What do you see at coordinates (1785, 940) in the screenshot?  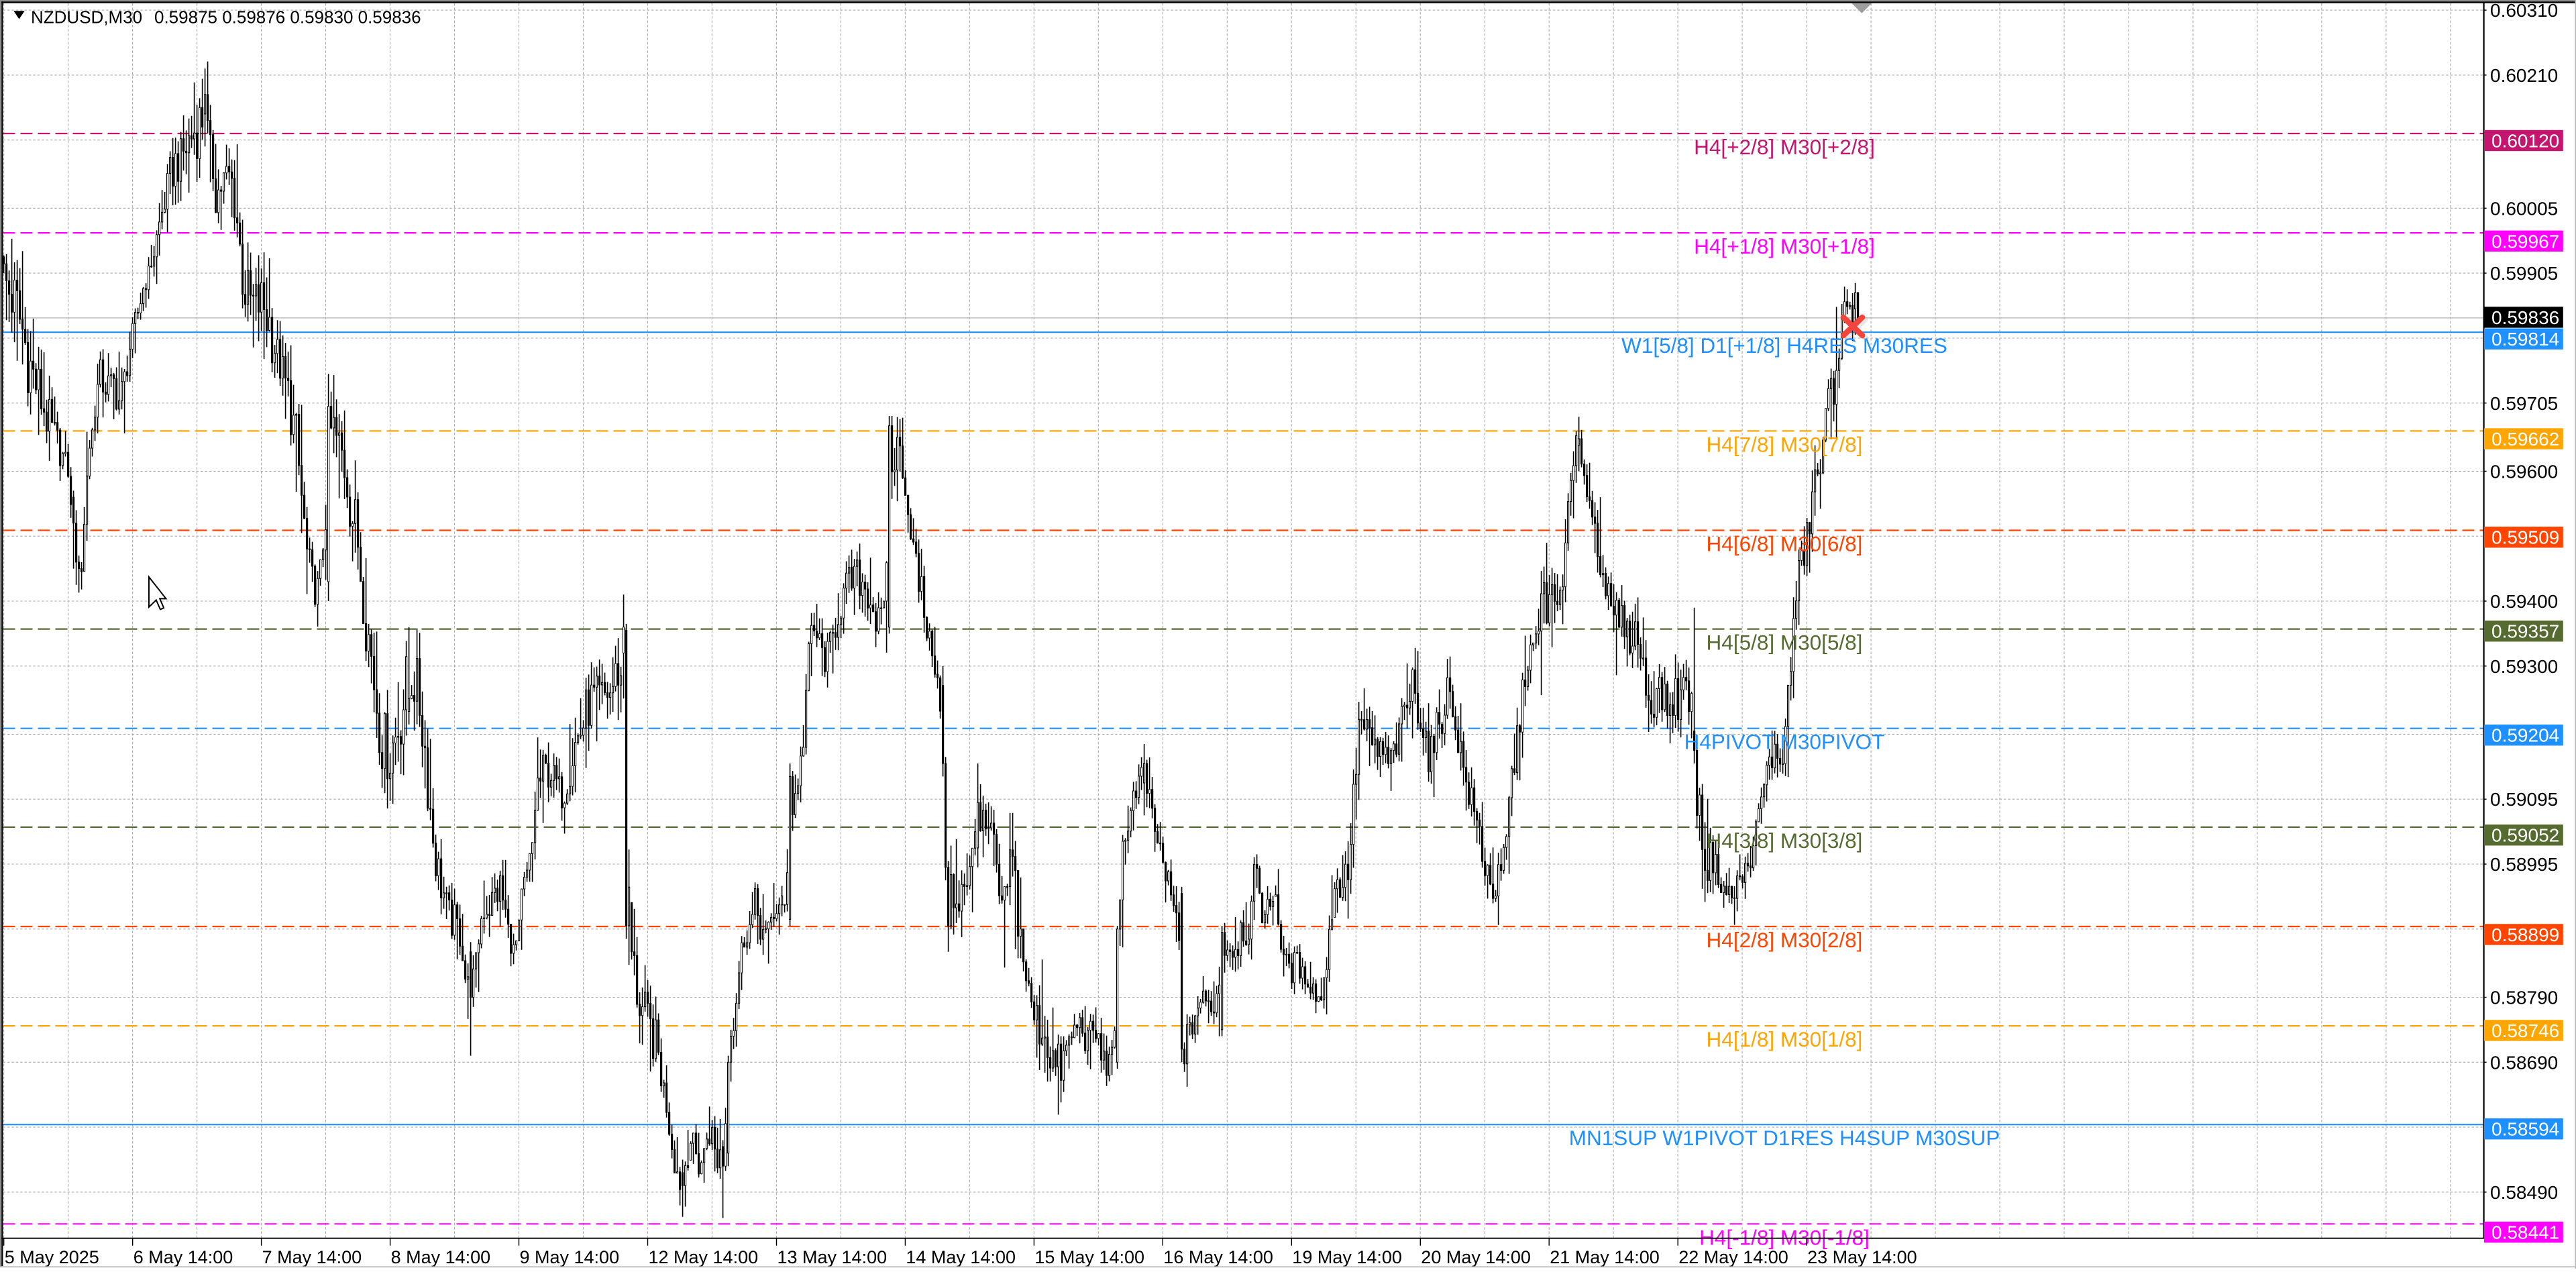 I see `svg-text: H4[2/8] M30[2/8]` at bounding box center [1785, 940].